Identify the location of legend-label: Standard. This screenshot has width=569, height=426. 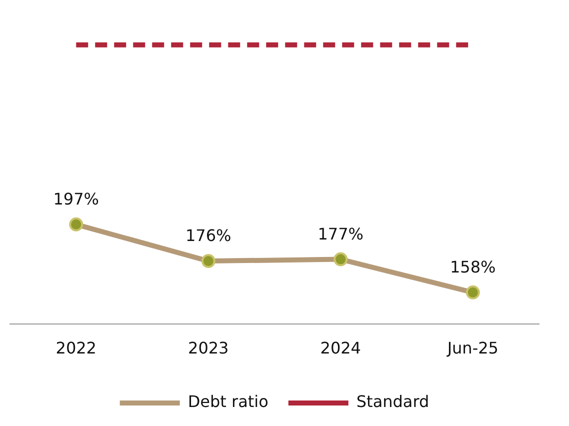
(393, 402).